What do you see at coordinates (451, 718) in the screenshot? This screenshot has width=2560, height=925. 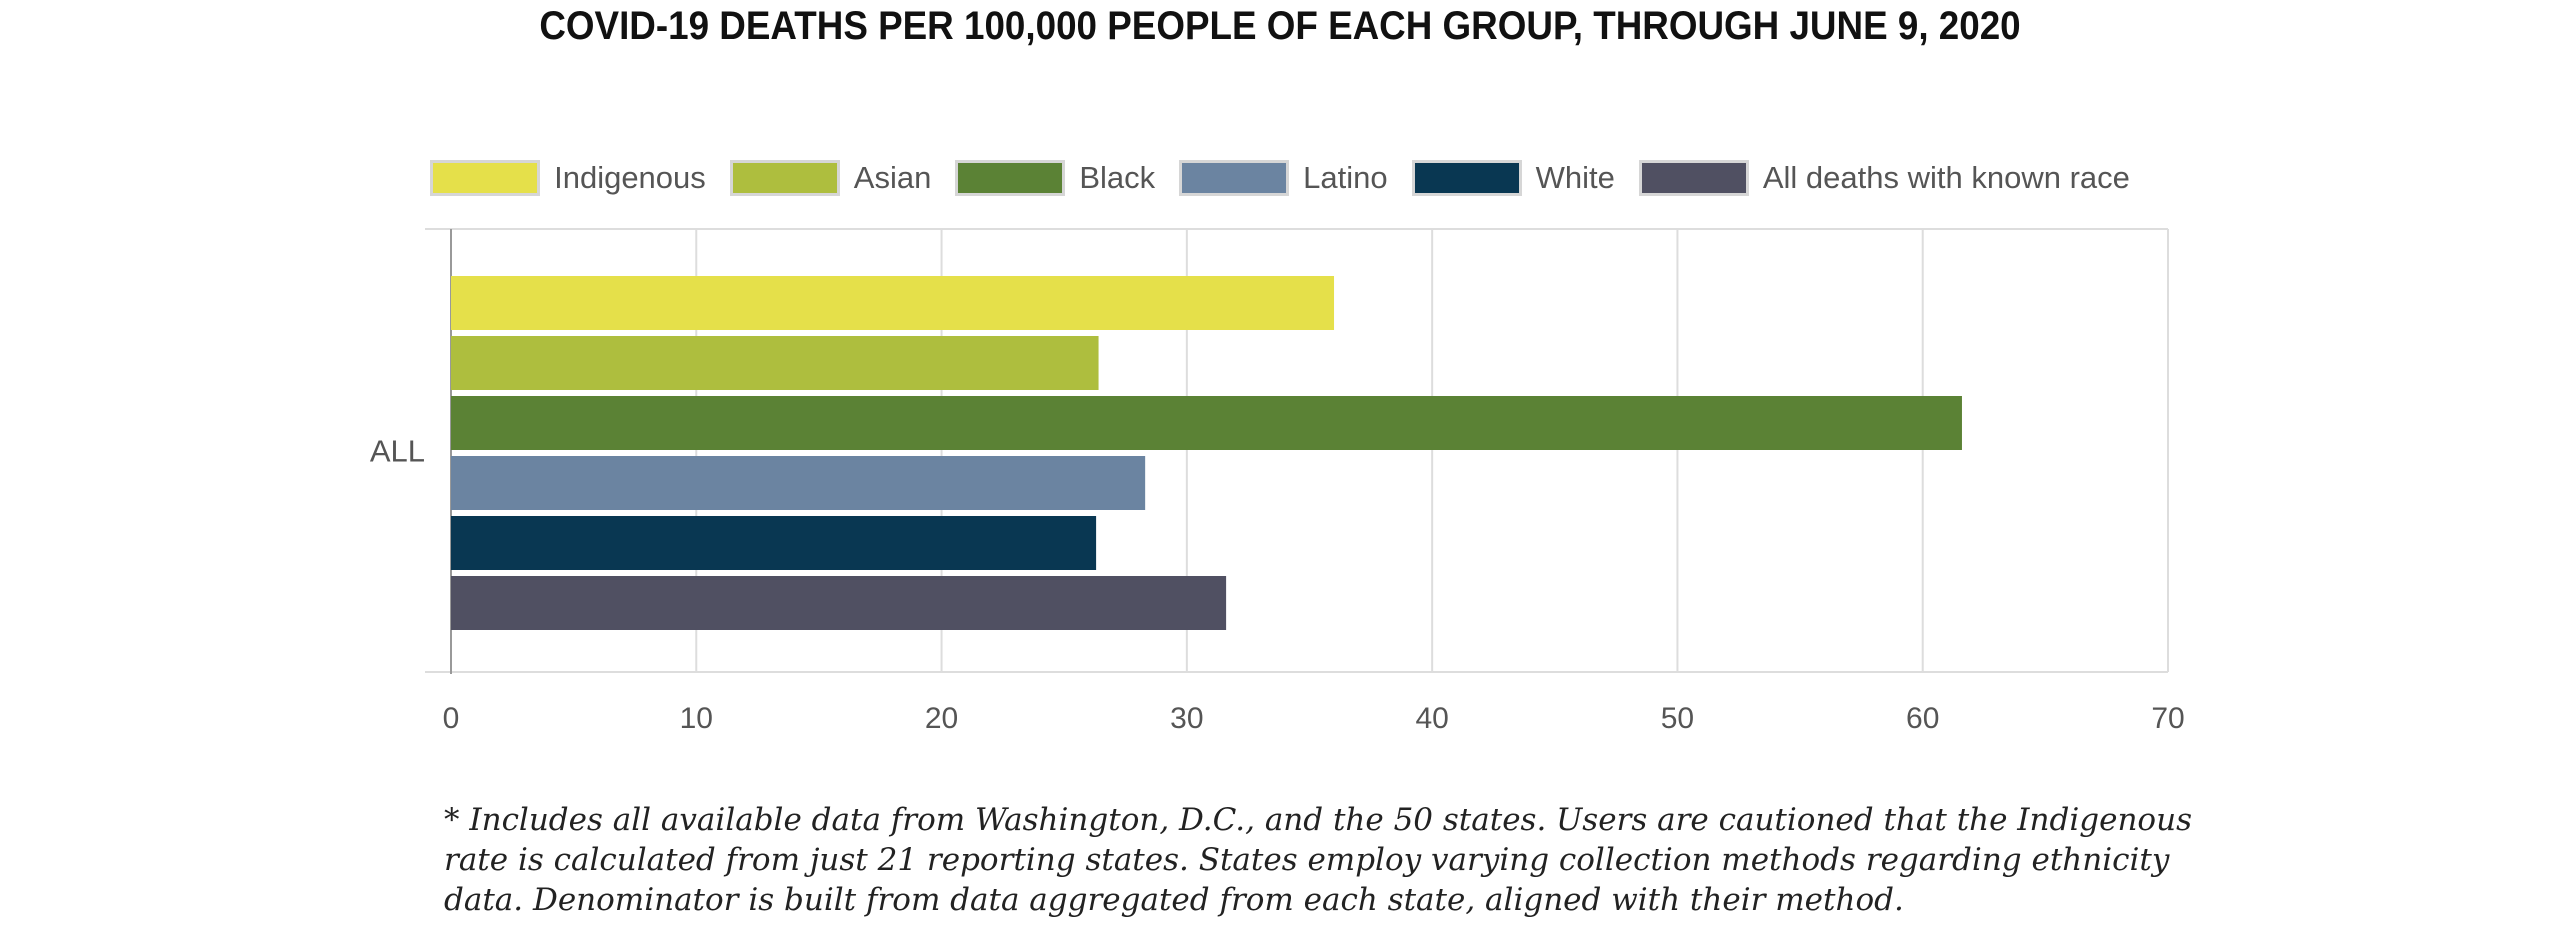 I see `x-tick-label: 0` at bounding box center [451, 718].